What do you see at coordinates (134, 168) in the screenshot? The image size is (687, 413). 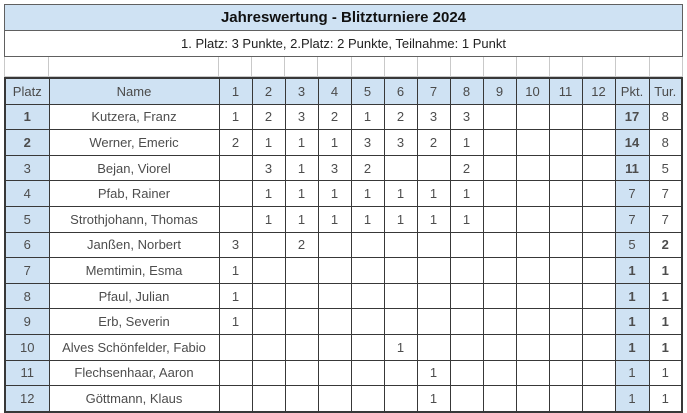 I see `name-cell: Bejan, Viorel` at bounding box center [134, 168].